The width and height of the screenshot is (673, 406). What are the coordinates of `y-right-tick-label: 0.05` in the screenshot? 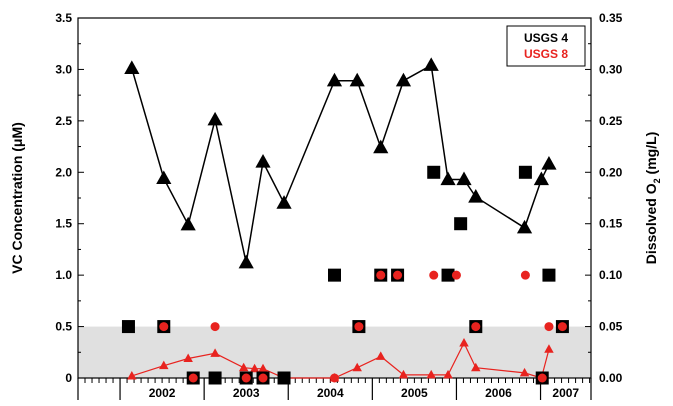 It's located at (611, 327).